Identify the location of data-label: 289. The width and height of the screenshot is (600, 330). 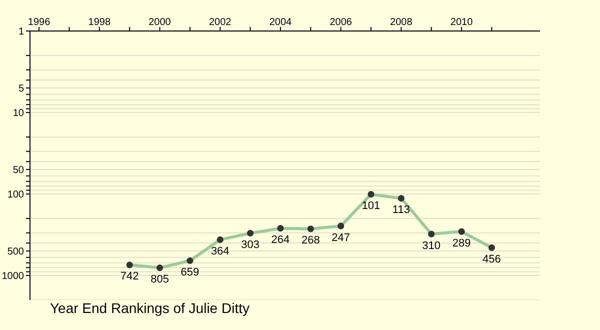
(461, 243).